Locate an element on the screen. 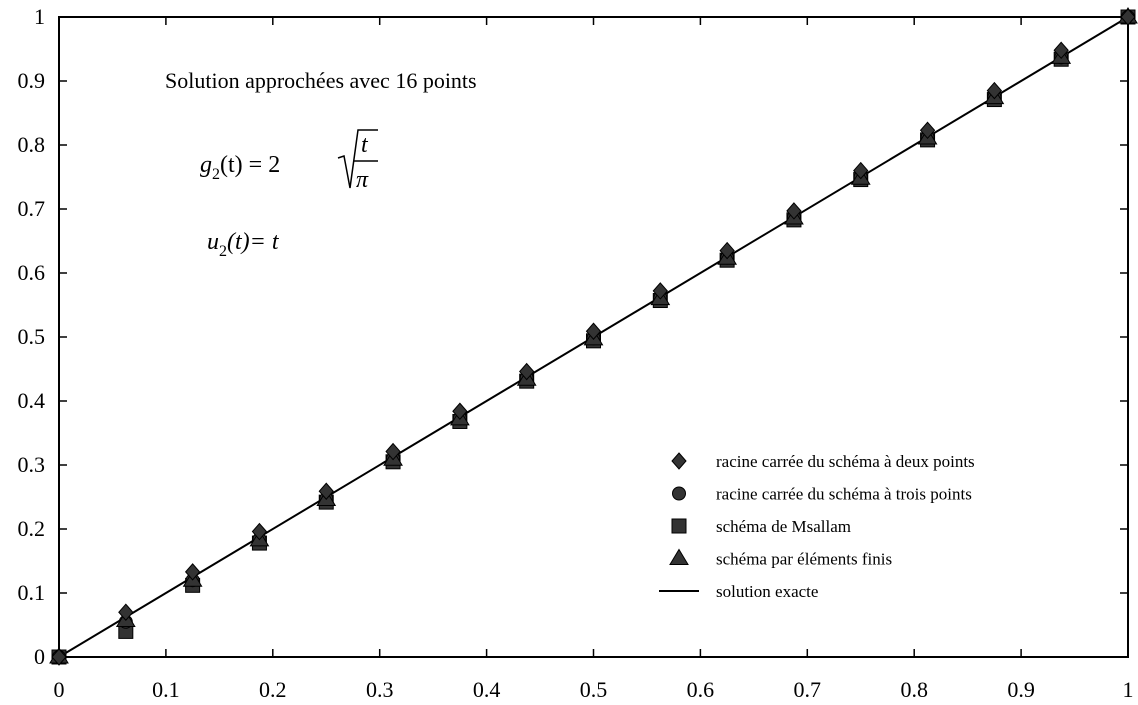  x-tick-label: 0 is located at coordinates (59, 689).